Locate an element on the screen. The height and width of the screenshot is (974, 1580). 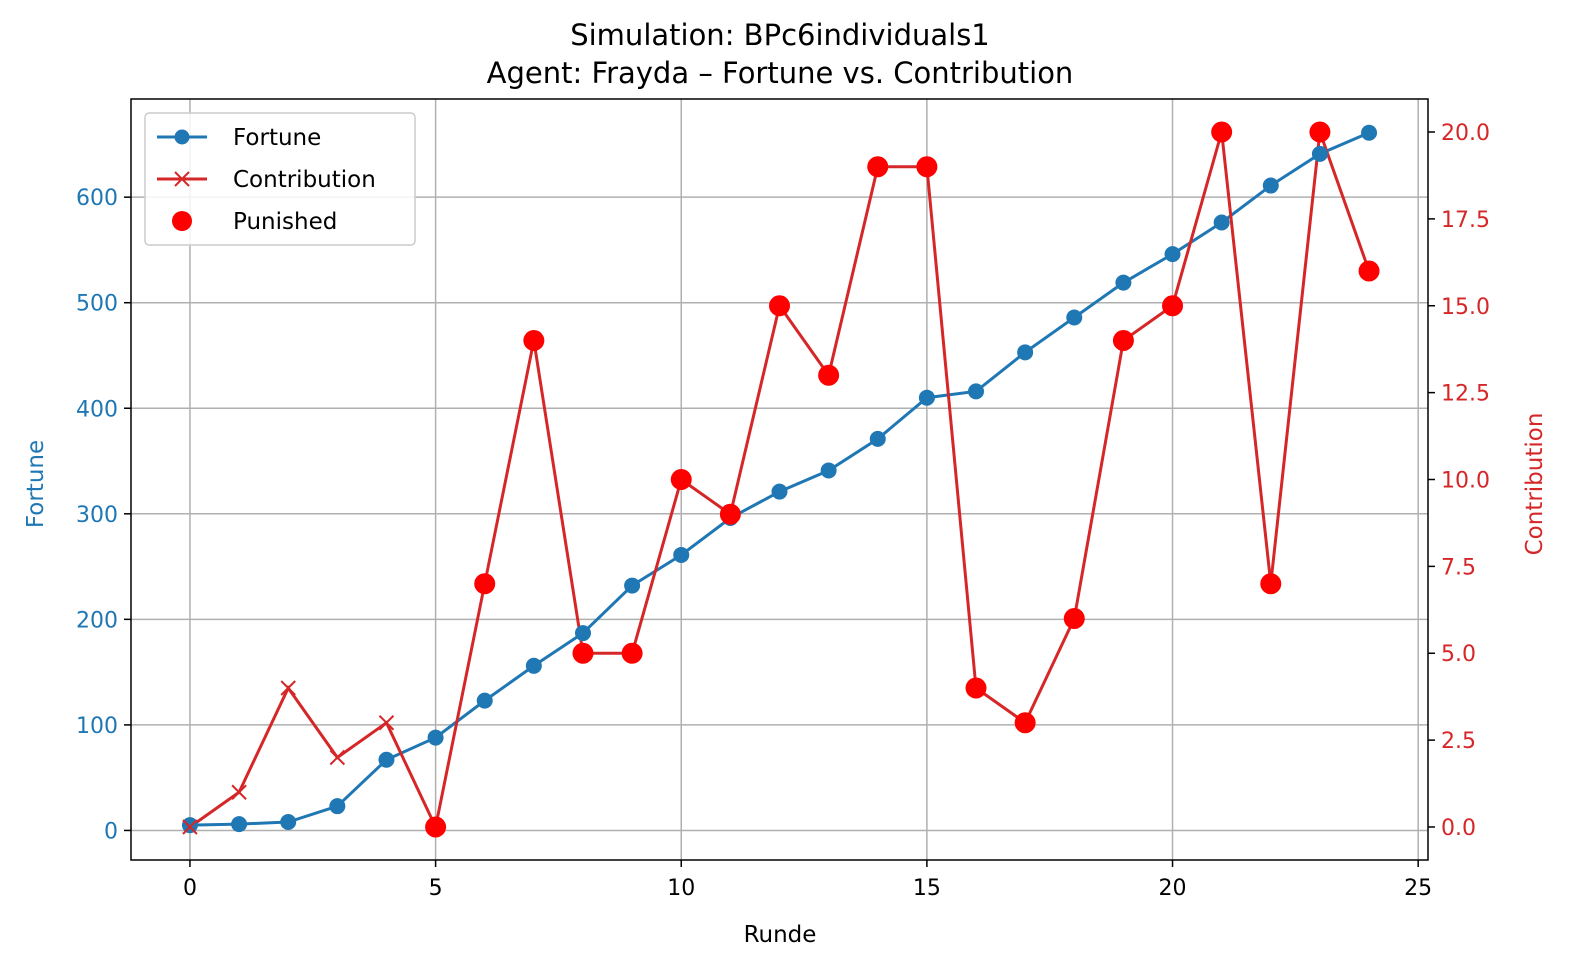
legend-punished-label: Punished is located at coordinates (285, 222).